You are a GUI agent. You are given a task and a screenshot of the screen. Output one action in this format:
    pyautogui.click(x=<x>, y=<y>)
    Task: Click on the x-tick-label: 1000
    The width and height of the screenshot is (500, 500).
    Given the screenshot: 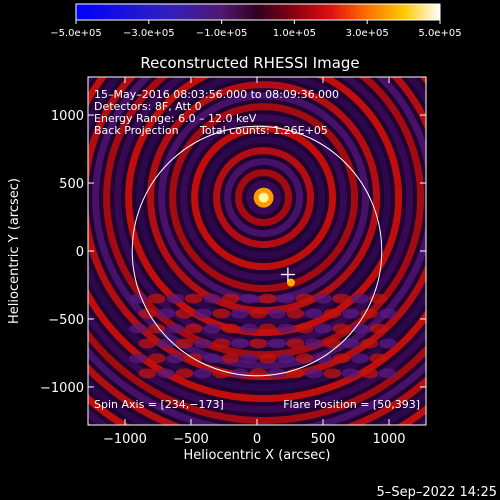 What is the action you would take?
    pyautogui.click(x=388, y=439)
    